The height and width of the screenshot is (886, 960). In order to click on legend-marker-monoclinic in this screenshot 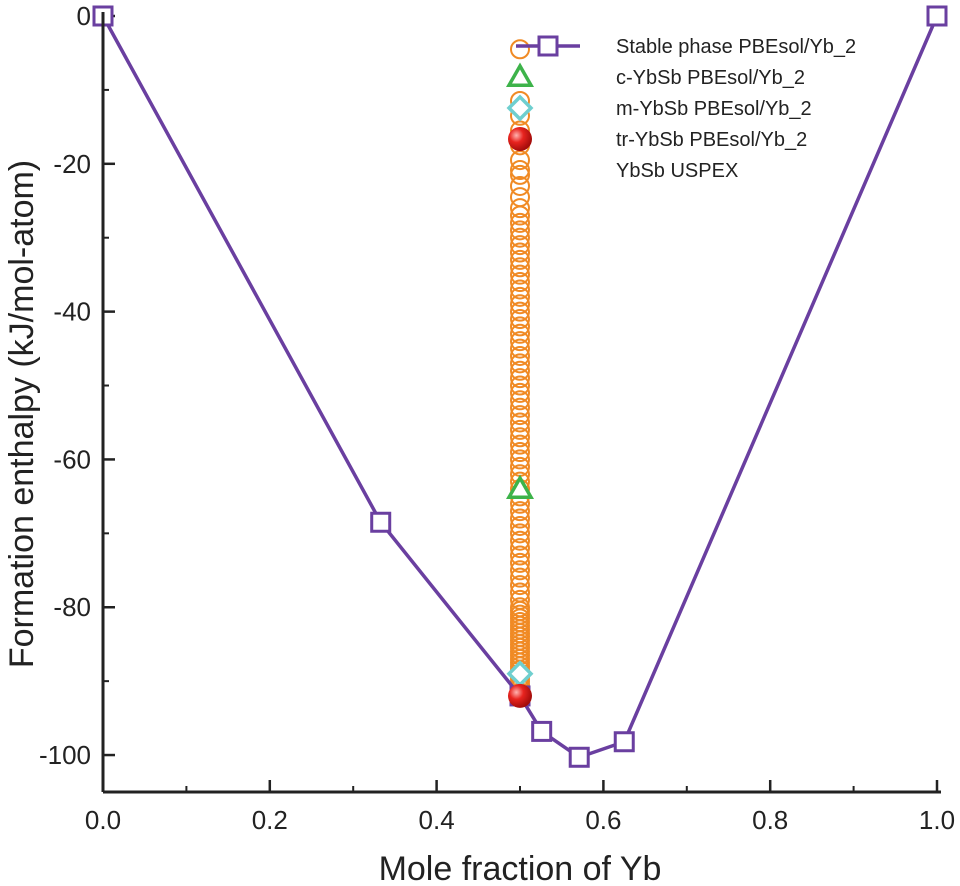, I will do `click(520, 108)`.